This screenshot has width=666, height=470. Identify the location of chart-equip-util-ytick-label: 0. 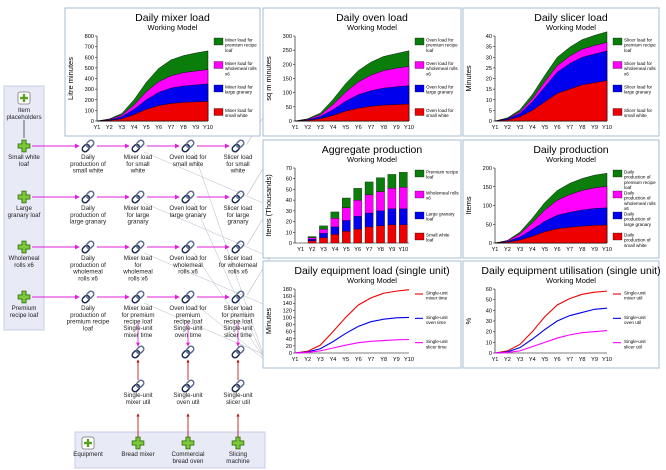
(490, 354).